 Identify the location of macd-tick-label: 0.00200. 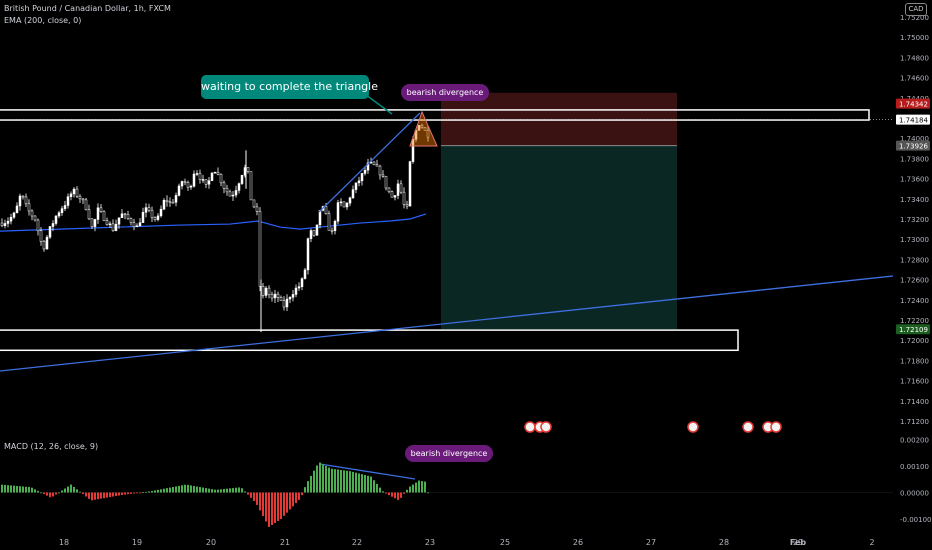
(914, 441).